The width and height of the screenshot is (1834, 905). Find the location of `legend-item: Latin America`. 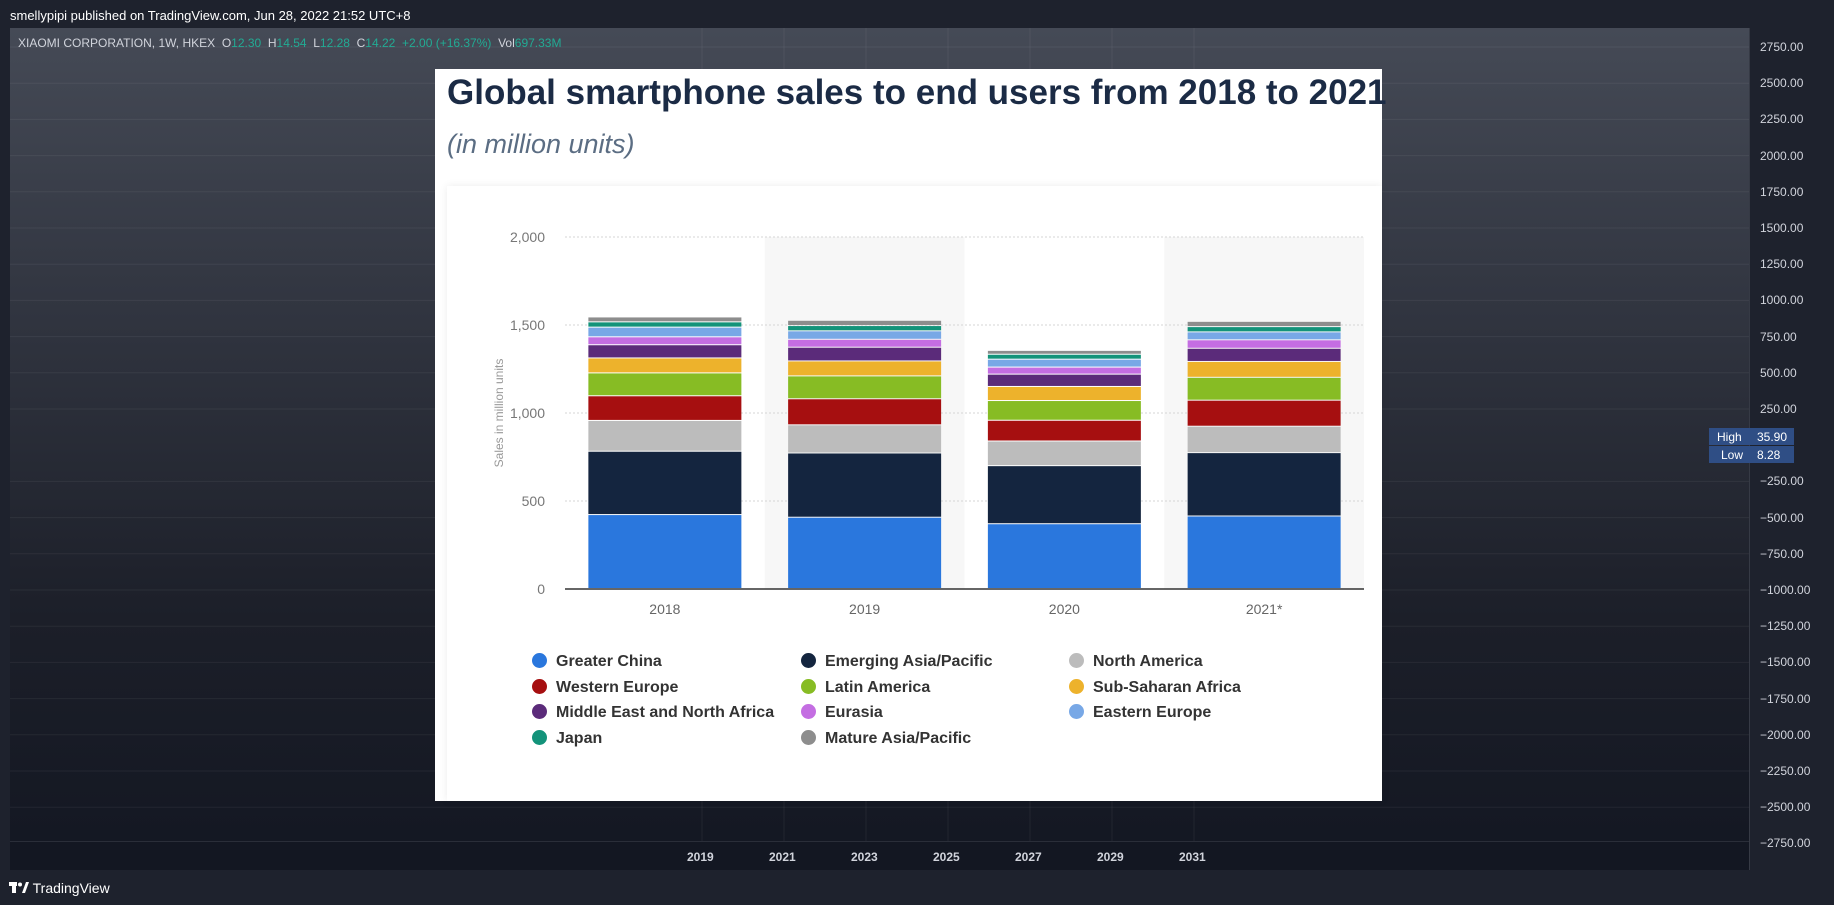

legend-item: Latin America is located at coordinates (865, 687).